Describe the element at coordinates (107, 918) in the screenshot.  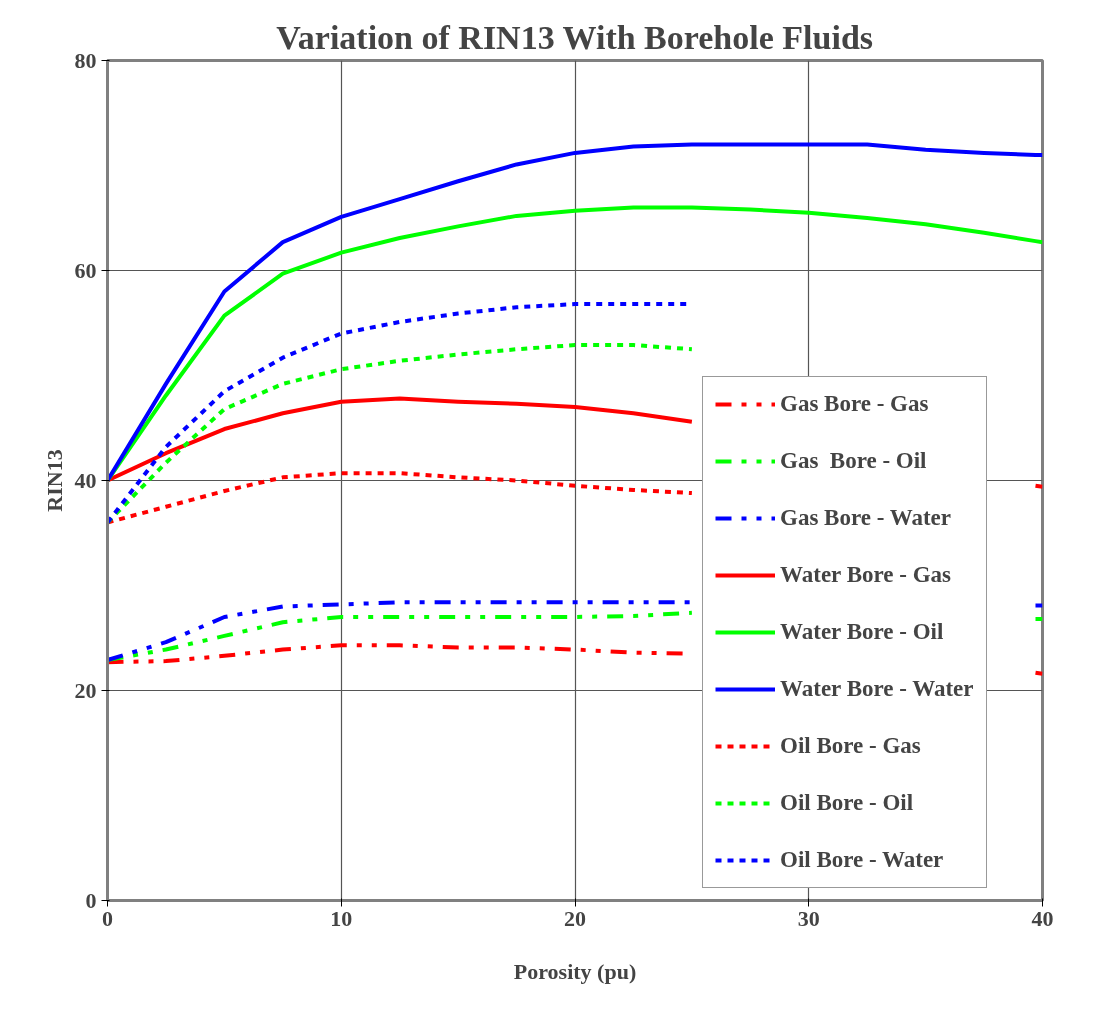
I see `x-tick-label: 0` at that location.